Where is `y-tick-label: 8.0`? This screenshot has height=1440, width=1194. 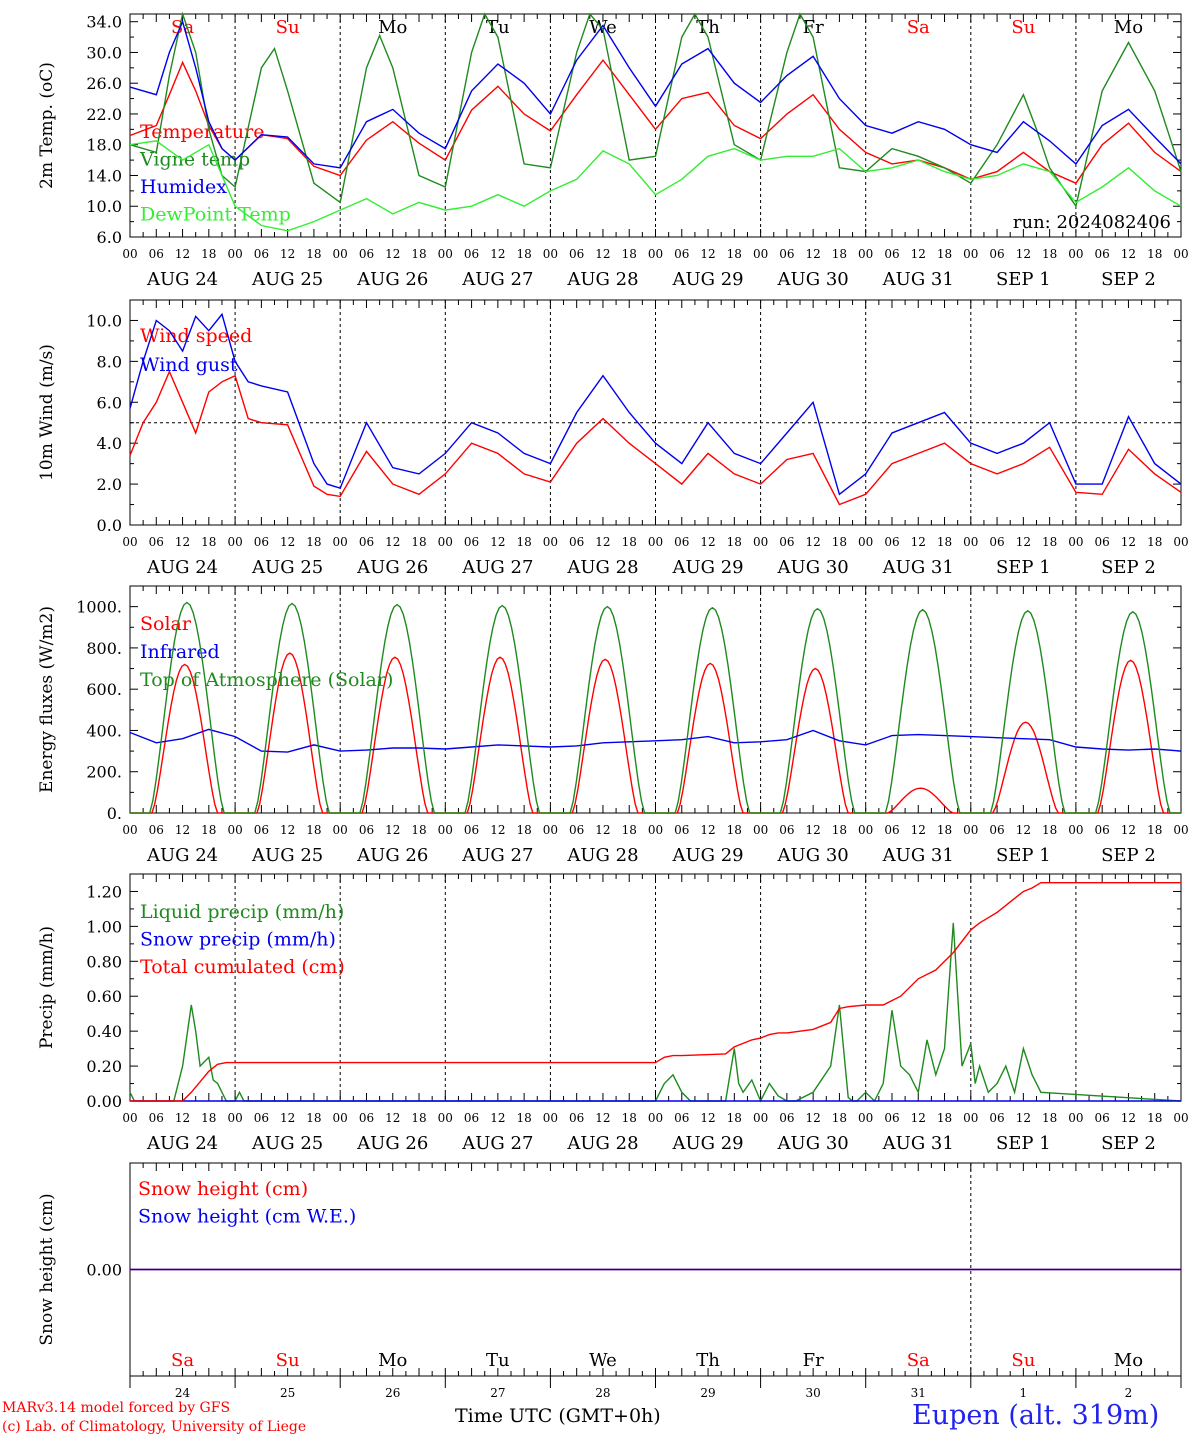
y-tick-label: 8.0 is located at coordinates (109, 361).